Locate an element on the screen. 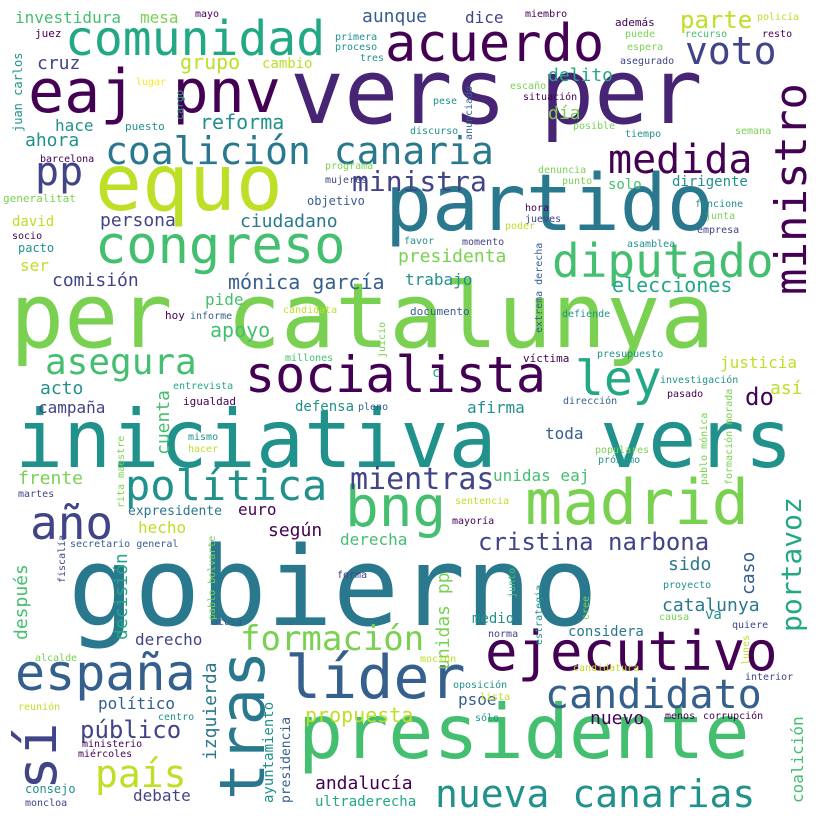  word-puede: puede is located at coordinates (640, 34).